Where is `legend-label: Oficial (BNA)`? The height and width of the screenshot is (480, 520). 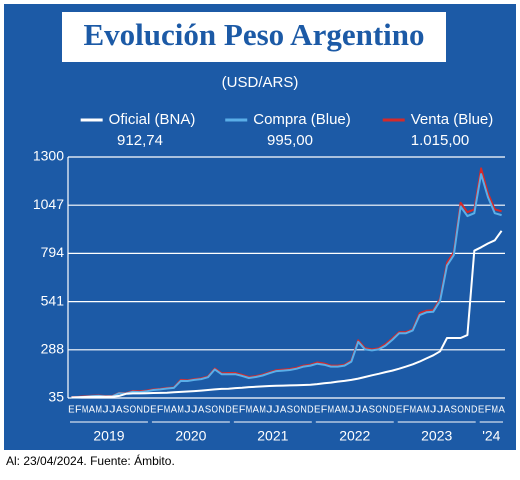
legend-label: Oficial (BNA) is located at coordinates (152, 119).